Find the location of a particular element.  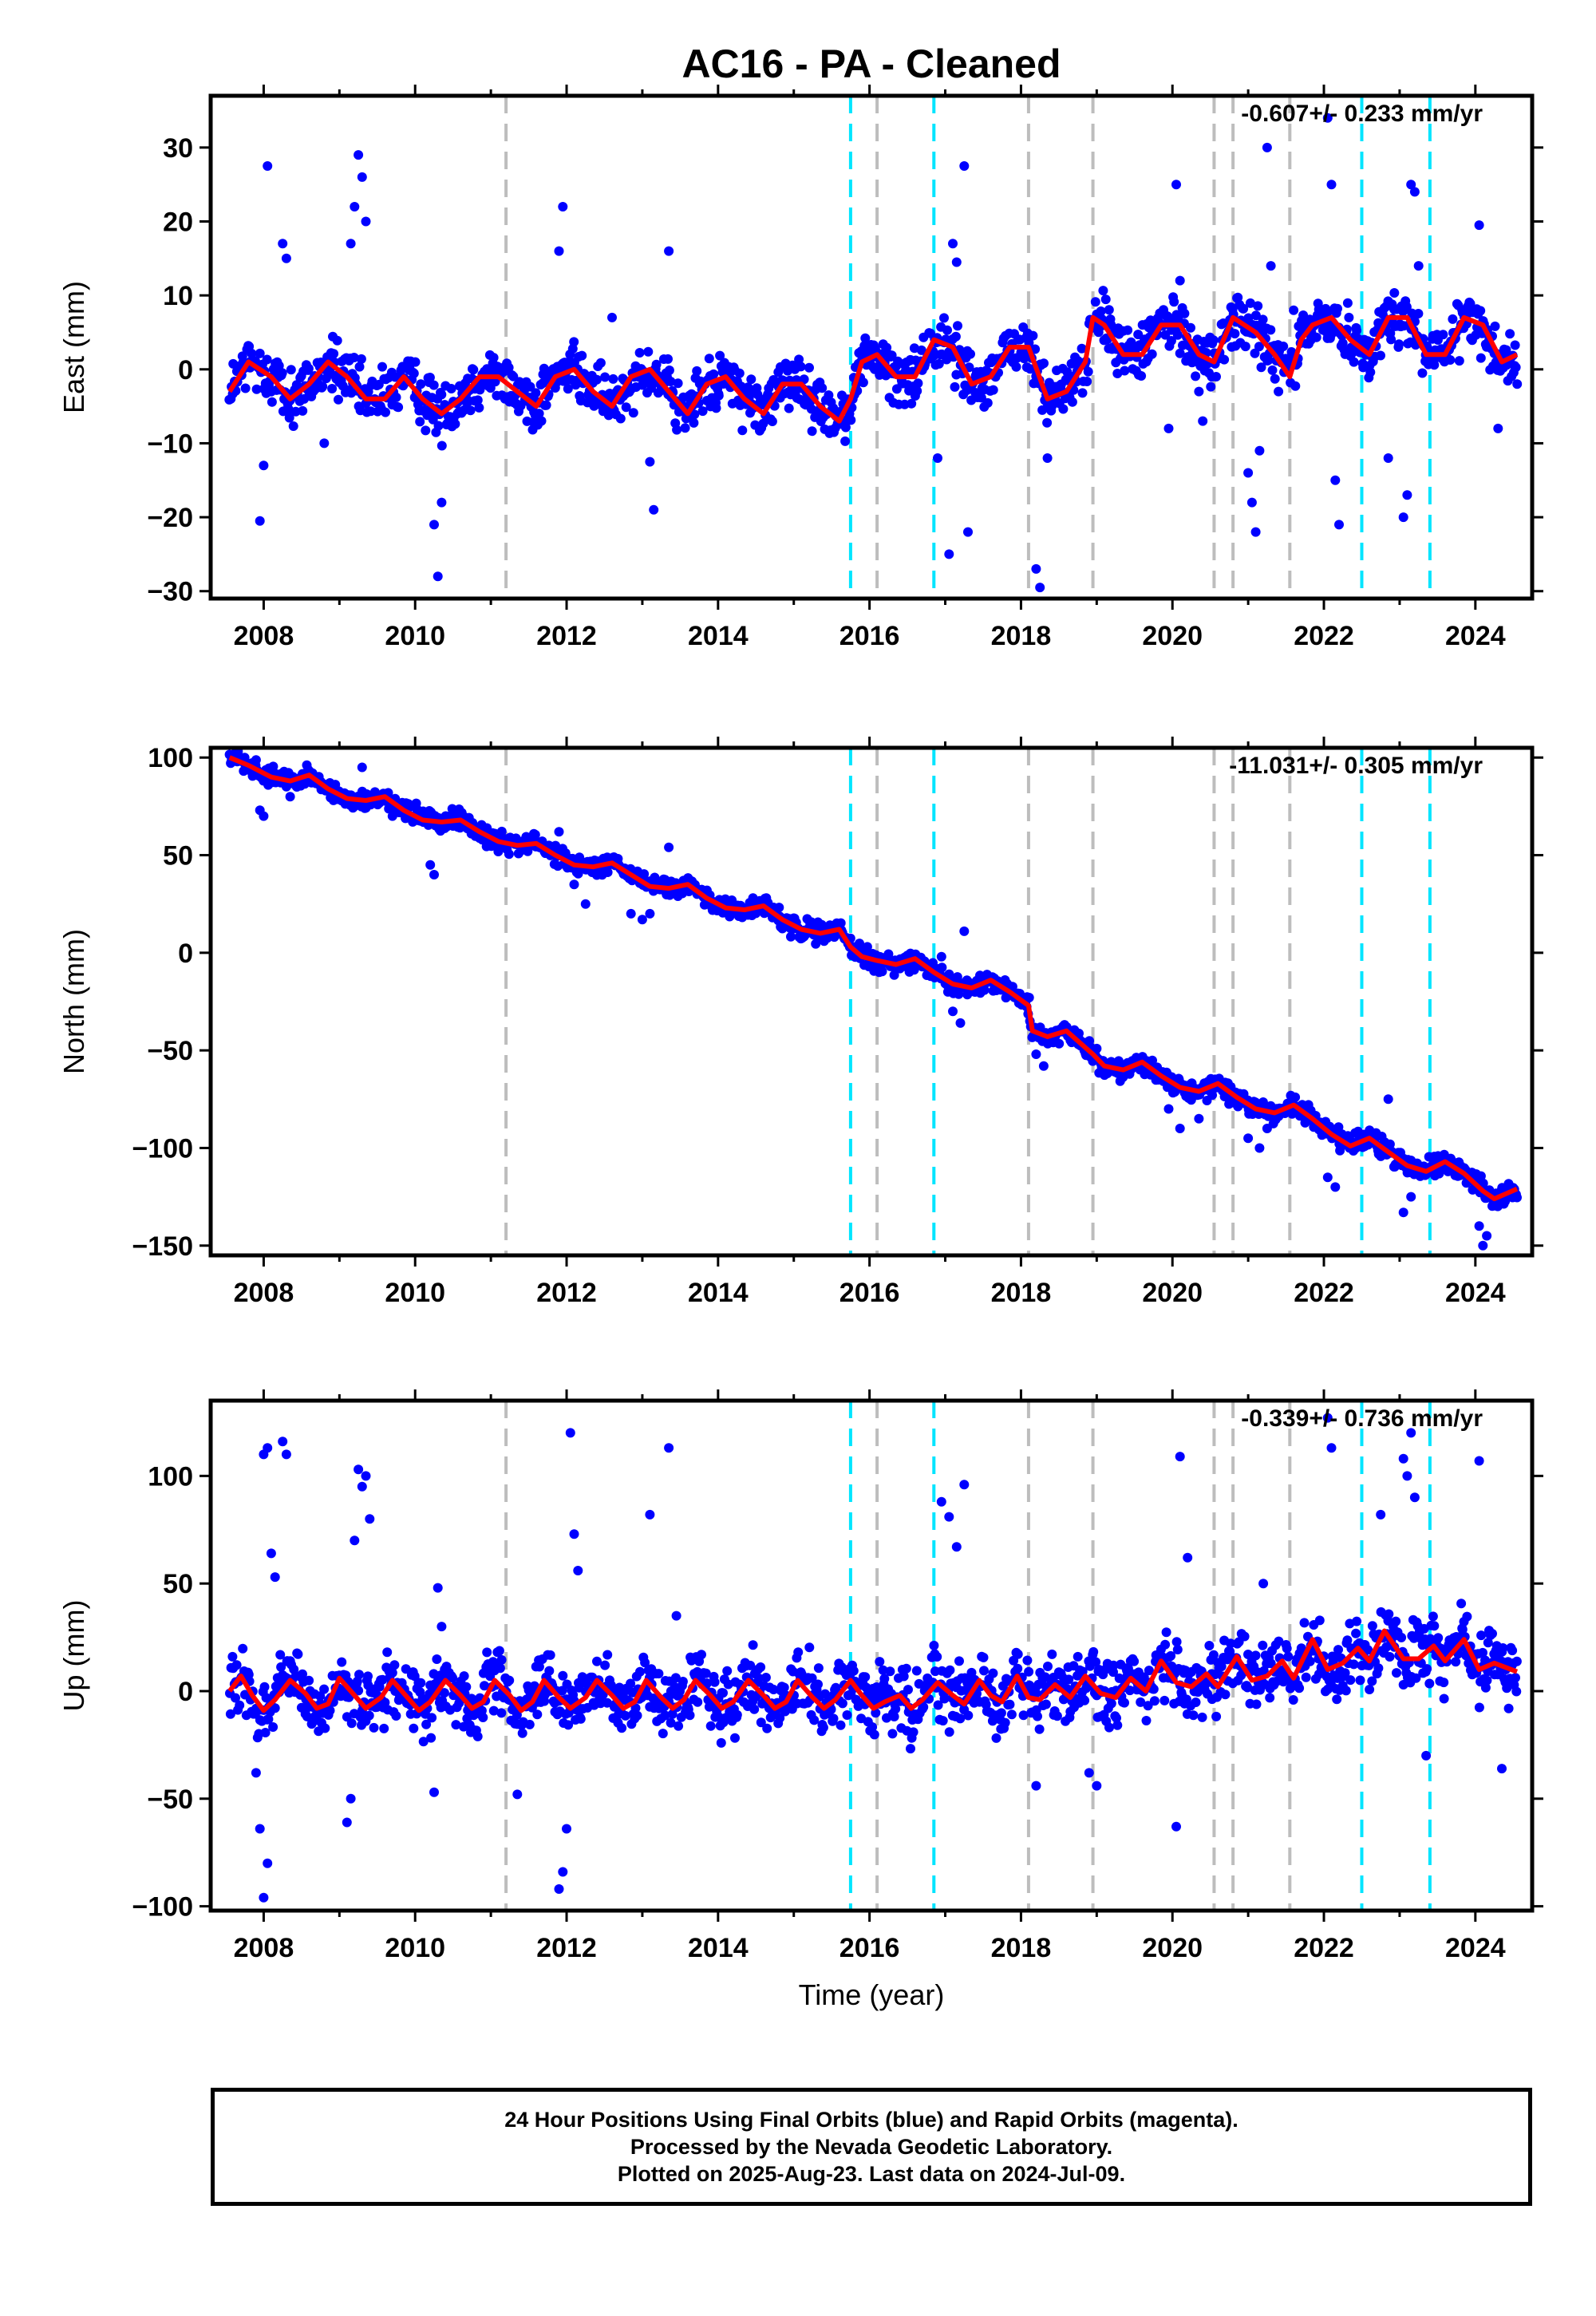

y-tick-label: 30 is located at coordinates (178, 148).